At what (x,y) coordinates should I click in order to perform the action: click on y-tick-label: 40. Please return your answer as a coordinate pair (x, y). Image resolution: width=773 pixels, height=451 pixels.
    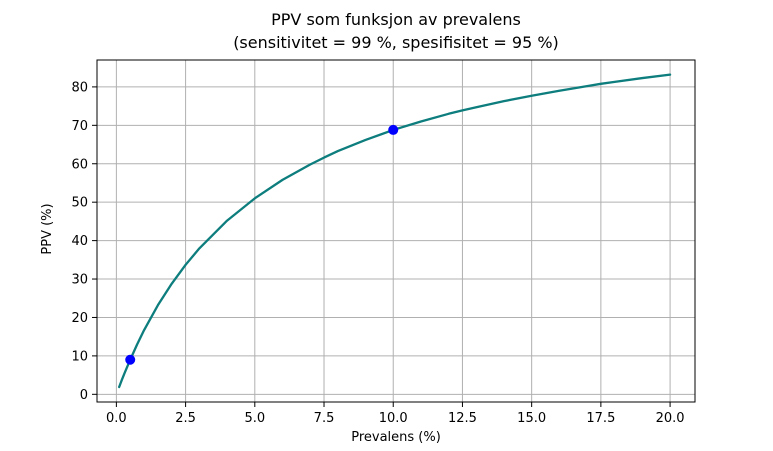
    Looking at the image, I should click on (79, 241).